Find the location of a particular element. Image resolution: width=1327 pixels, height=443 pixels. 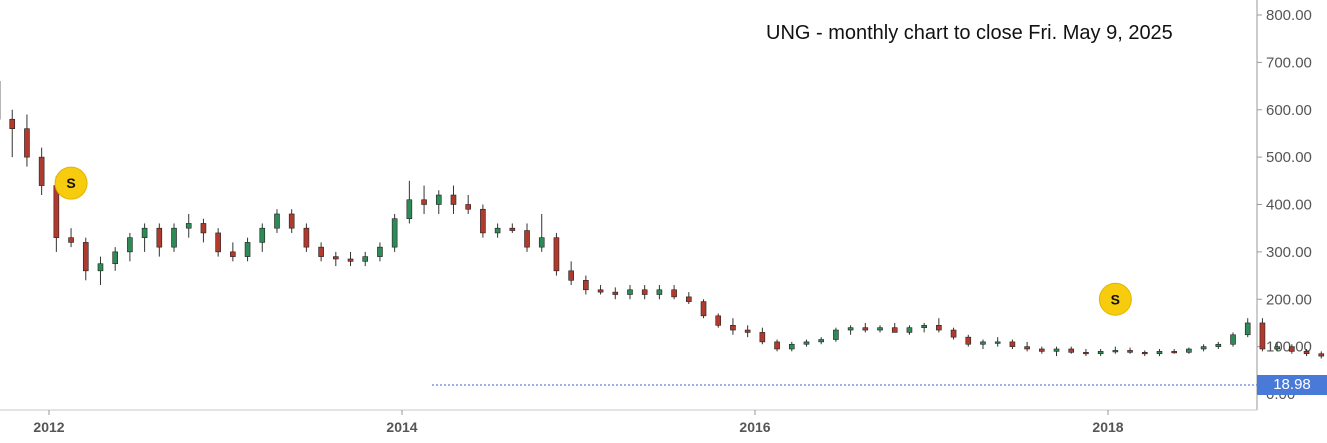

y-tick-label: 800.00 is located at coordinates (1289, 15).